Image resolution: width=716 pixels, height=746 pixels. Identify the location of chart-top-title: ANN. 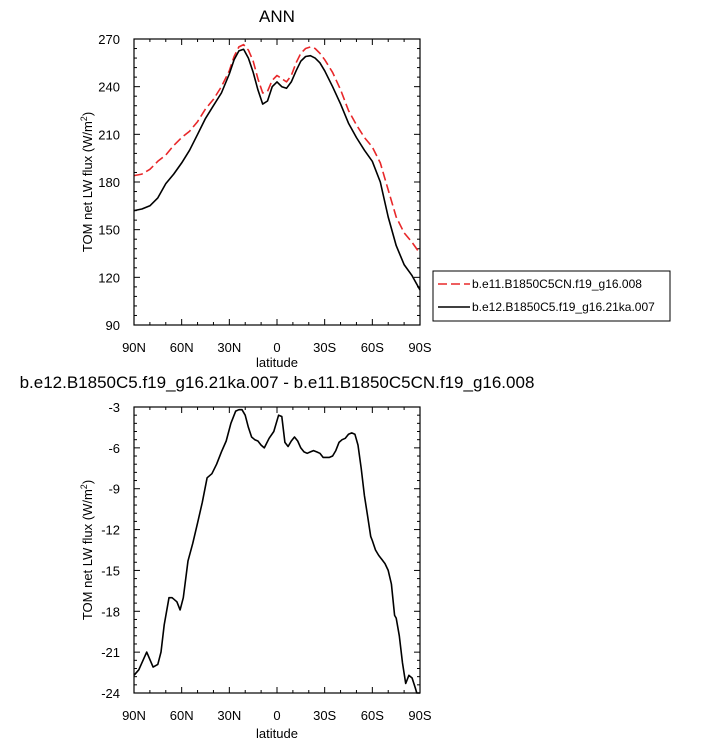
(277, 16).